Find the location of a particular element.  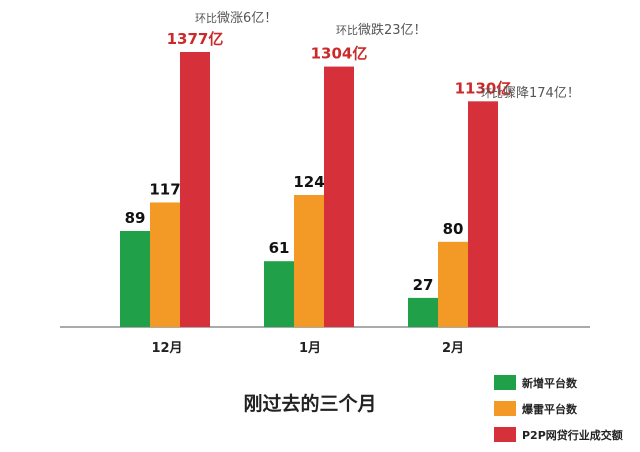

legend-label-2: 爆雷平台数 is located at coordinates (550, 409).